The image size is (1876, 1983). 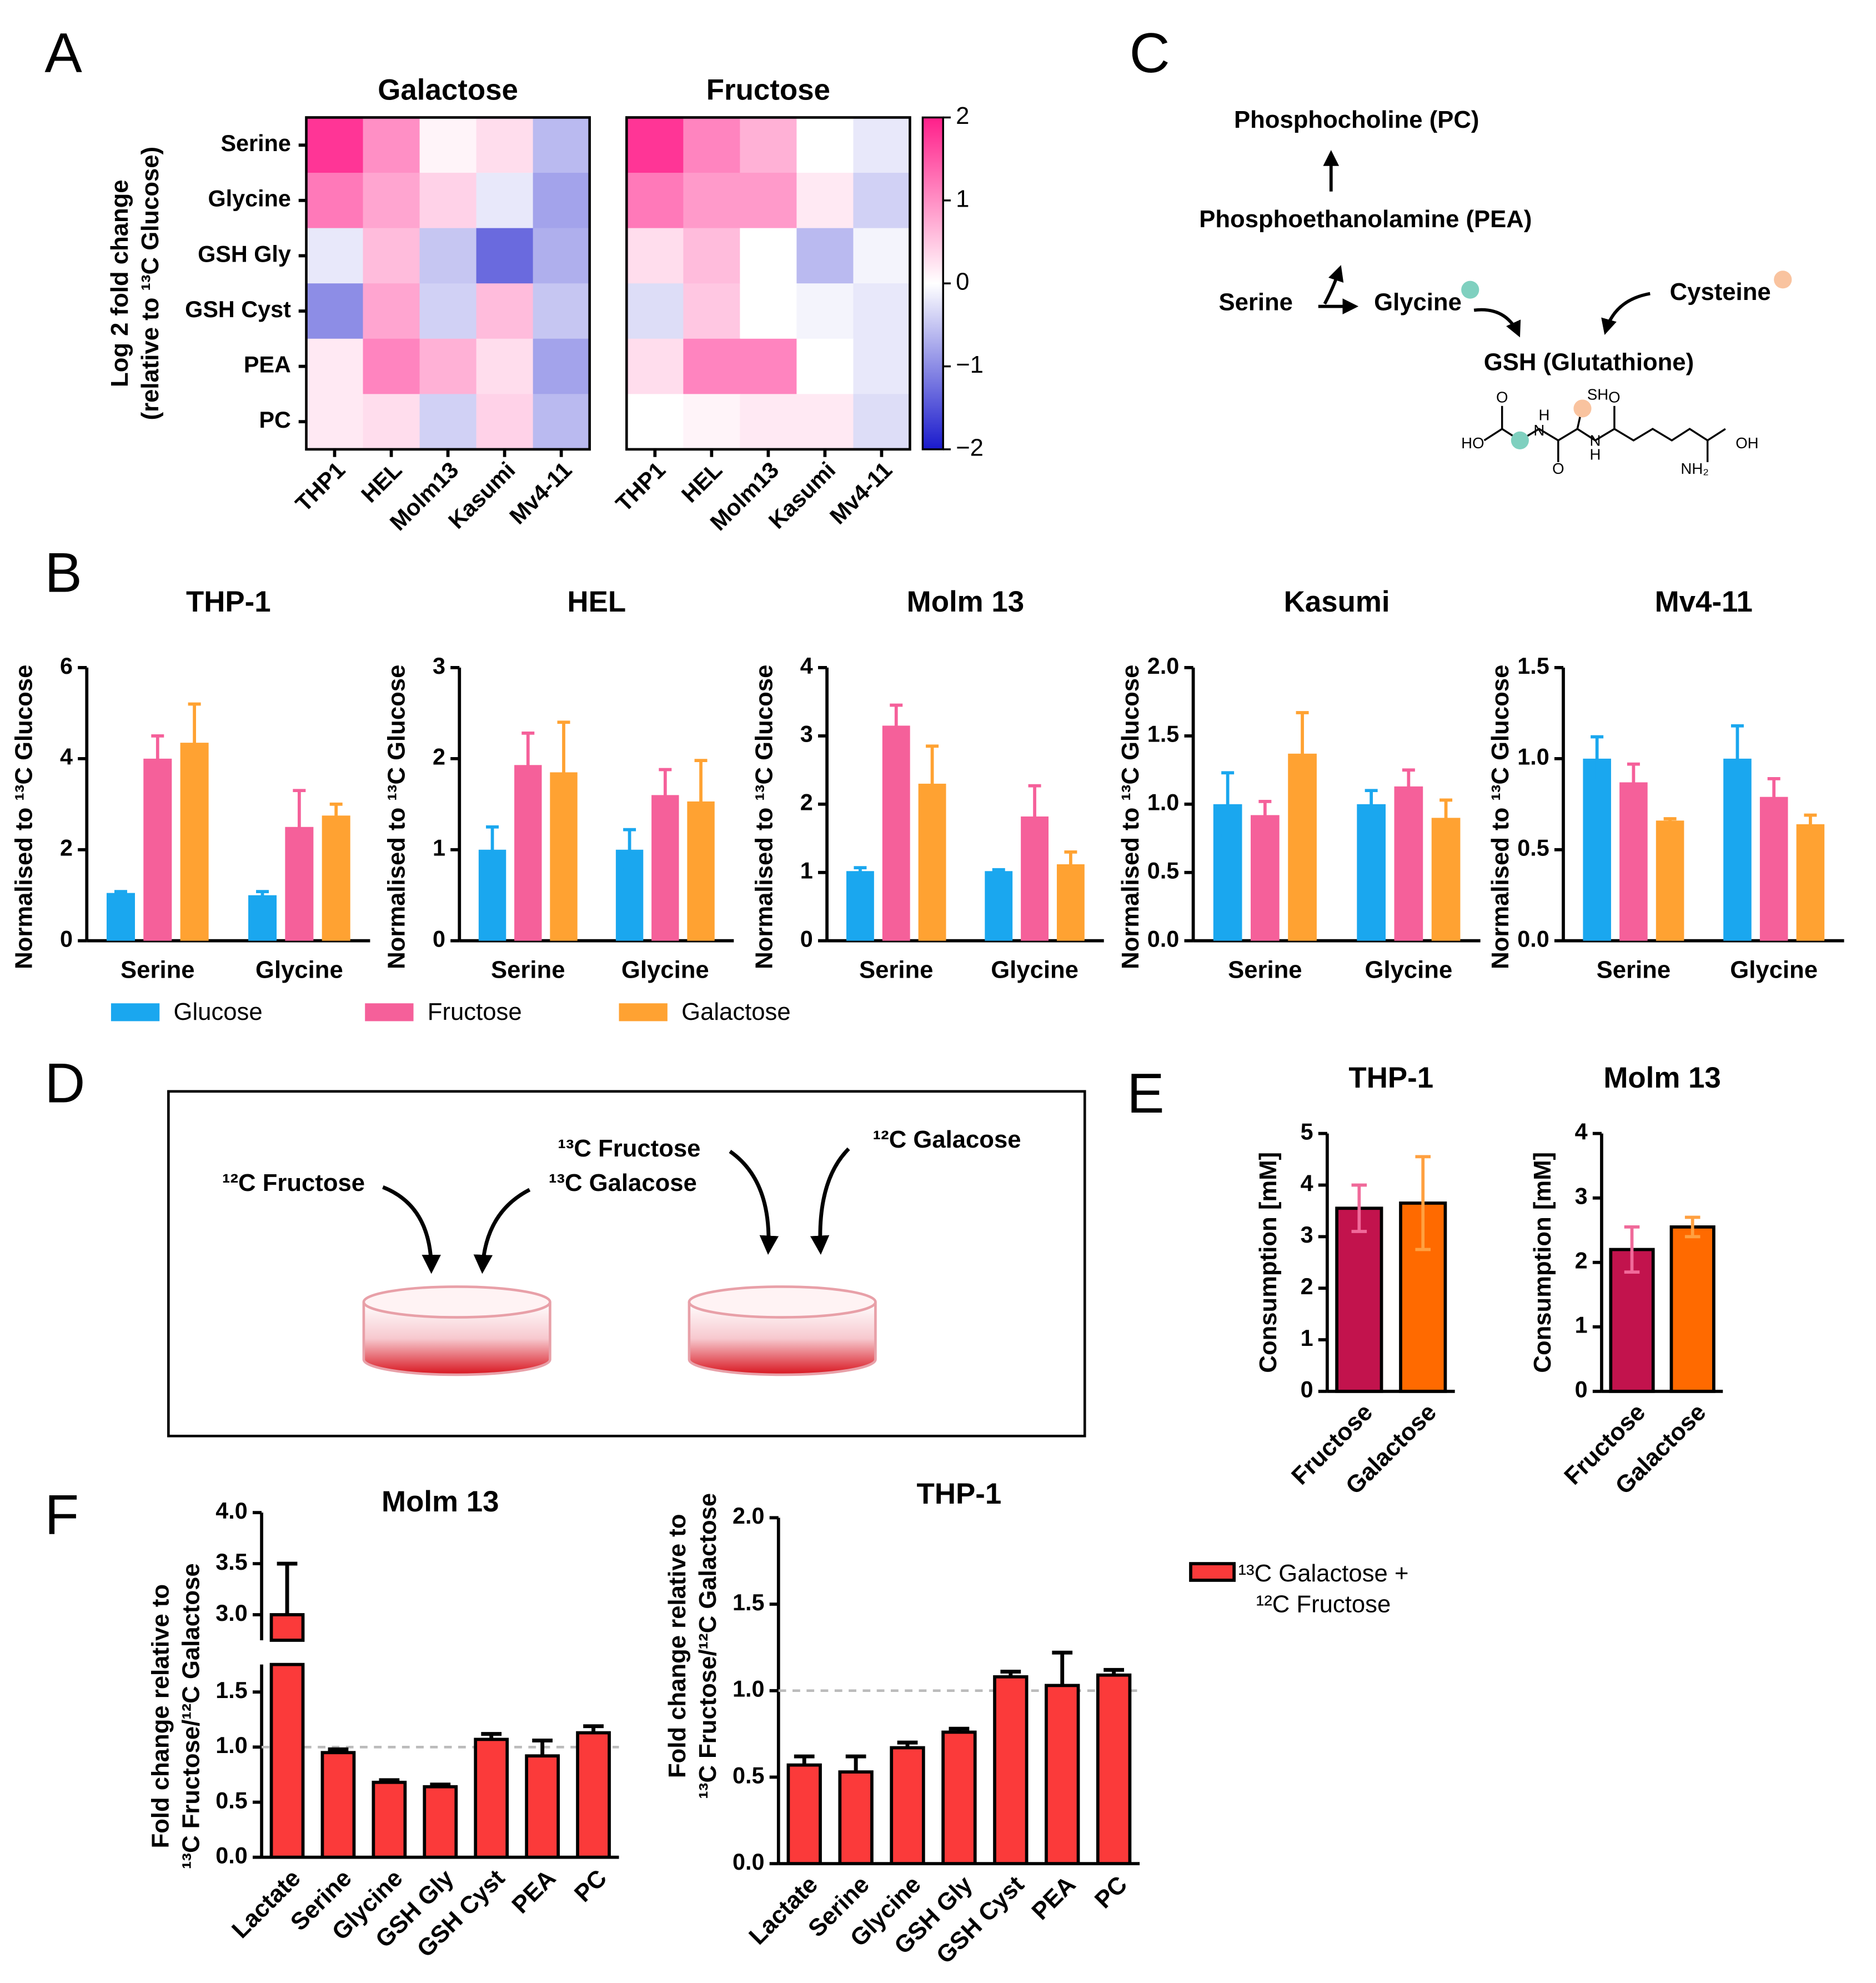 What do you see at coordinates (707, 1646) in the screenshot?
I see `y-axis-label: ¹³C Fructose/¹²C Galactose` at bounding box center [707, 1646].